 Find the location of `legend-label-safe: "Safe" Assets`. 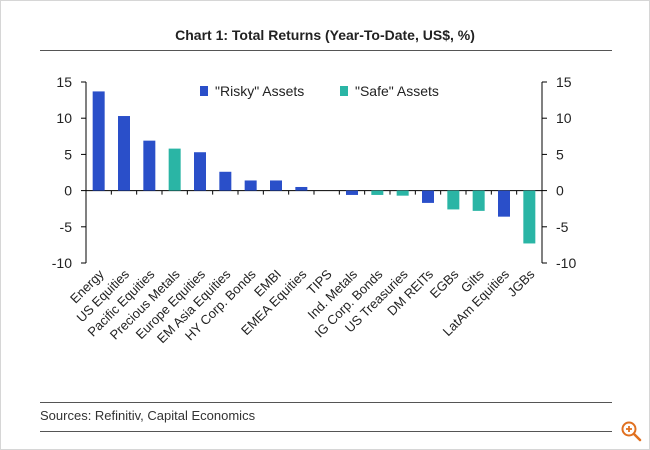

legend-label-safe: "Safe" Assets is located at coordinates (397, 91).